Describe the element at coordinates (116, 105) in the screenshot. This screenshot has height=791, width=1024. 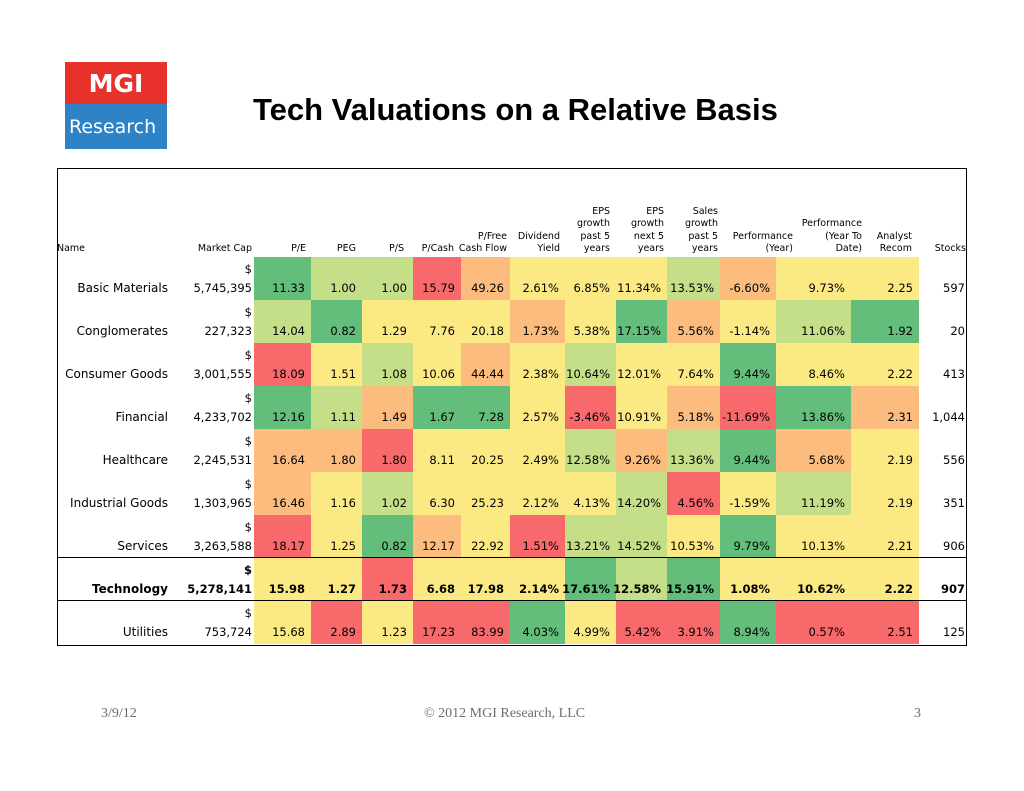
I see `mgi-research-logo: MGI Research` at that location.